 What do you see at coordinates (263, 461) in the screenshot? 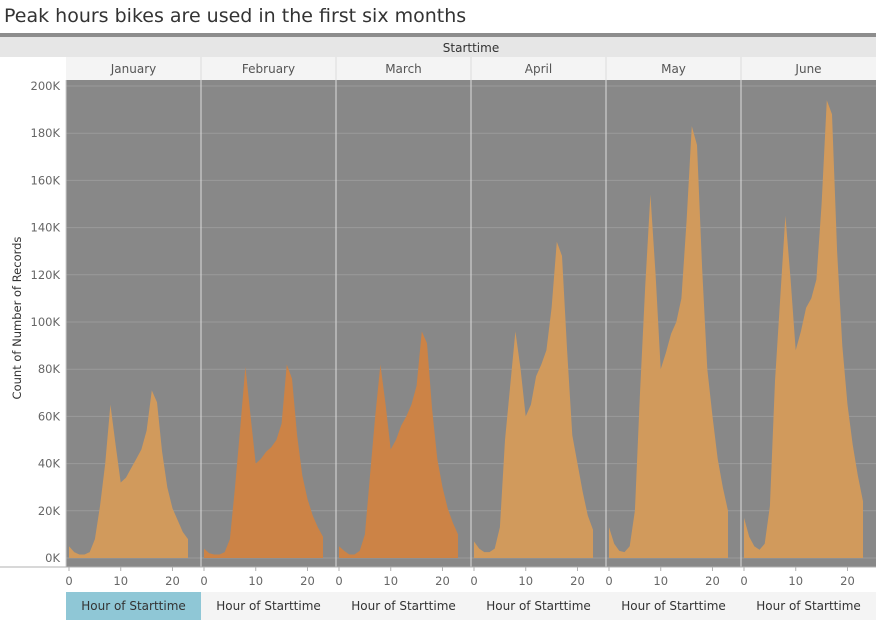
I see `area-february` at bounding box center [263, 461].